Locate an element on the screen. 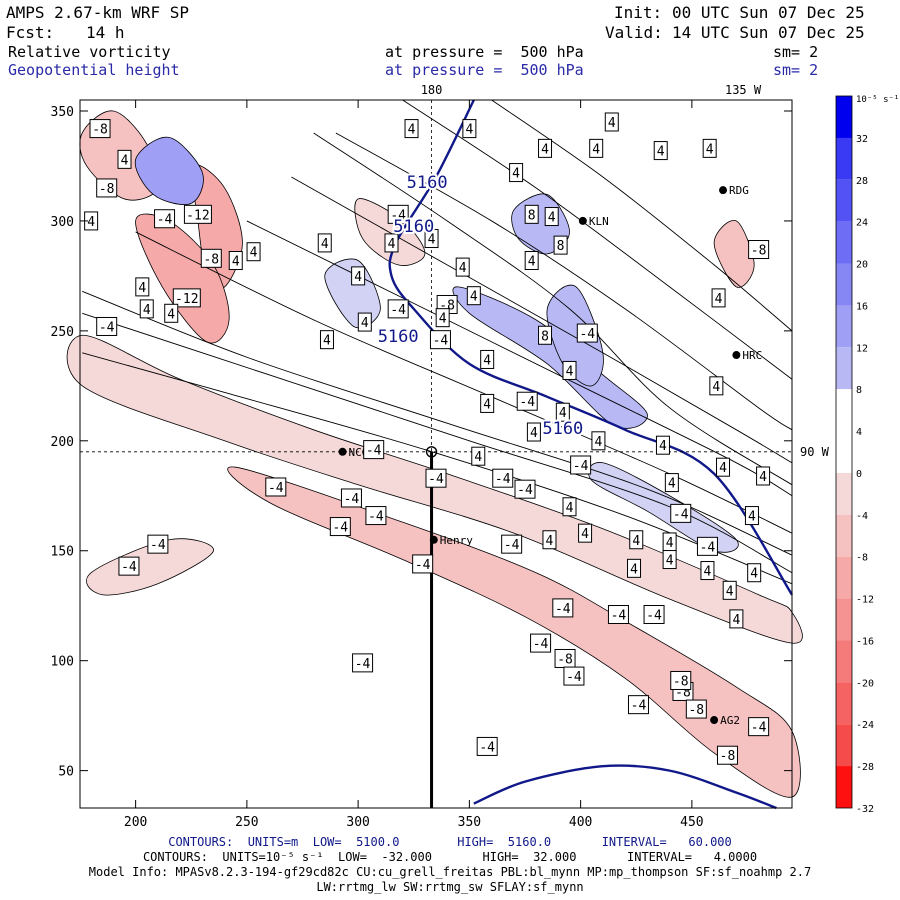  vorticity-label: 8 is located at coordinates (561, 246).